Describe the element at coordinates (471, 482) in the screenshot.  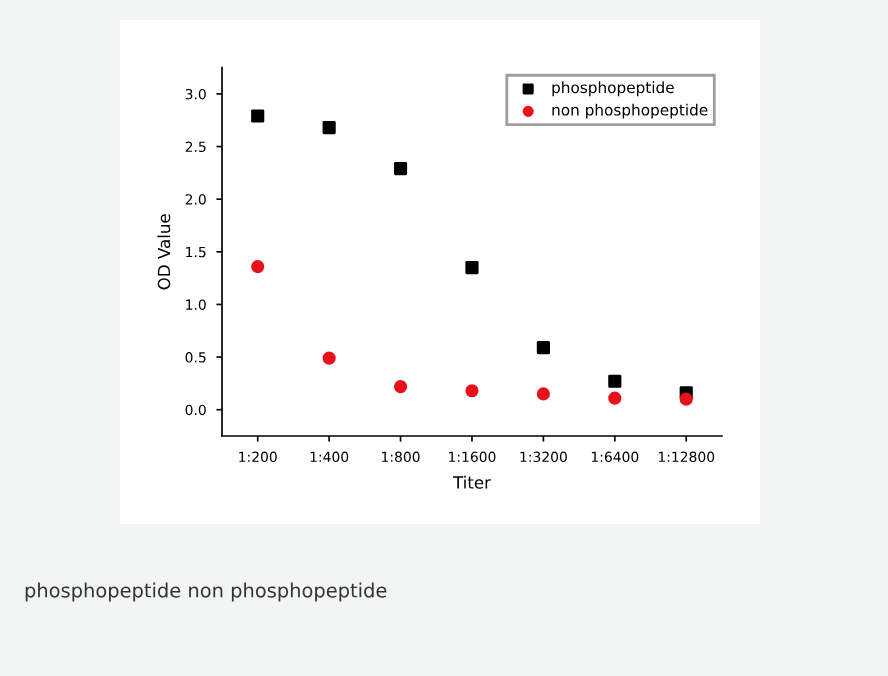
I see `x-axis-title: Titer` at that location.